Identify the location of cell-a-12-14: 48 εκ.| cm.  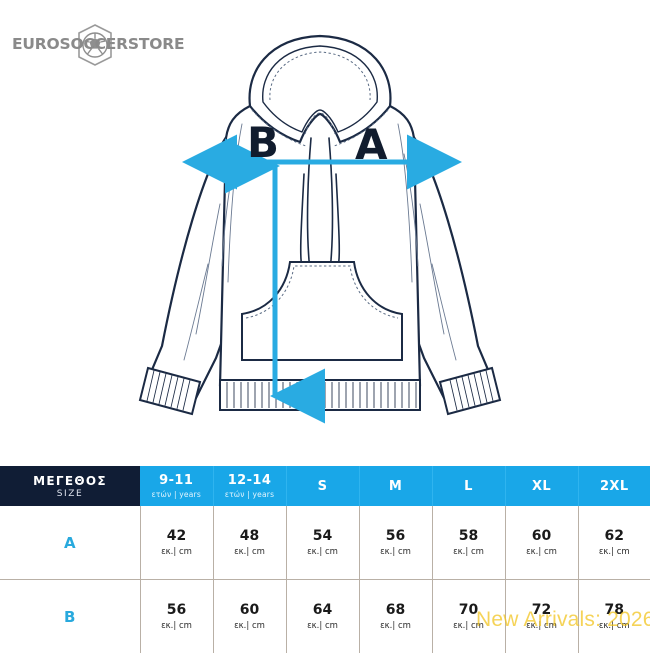
(249, 543).